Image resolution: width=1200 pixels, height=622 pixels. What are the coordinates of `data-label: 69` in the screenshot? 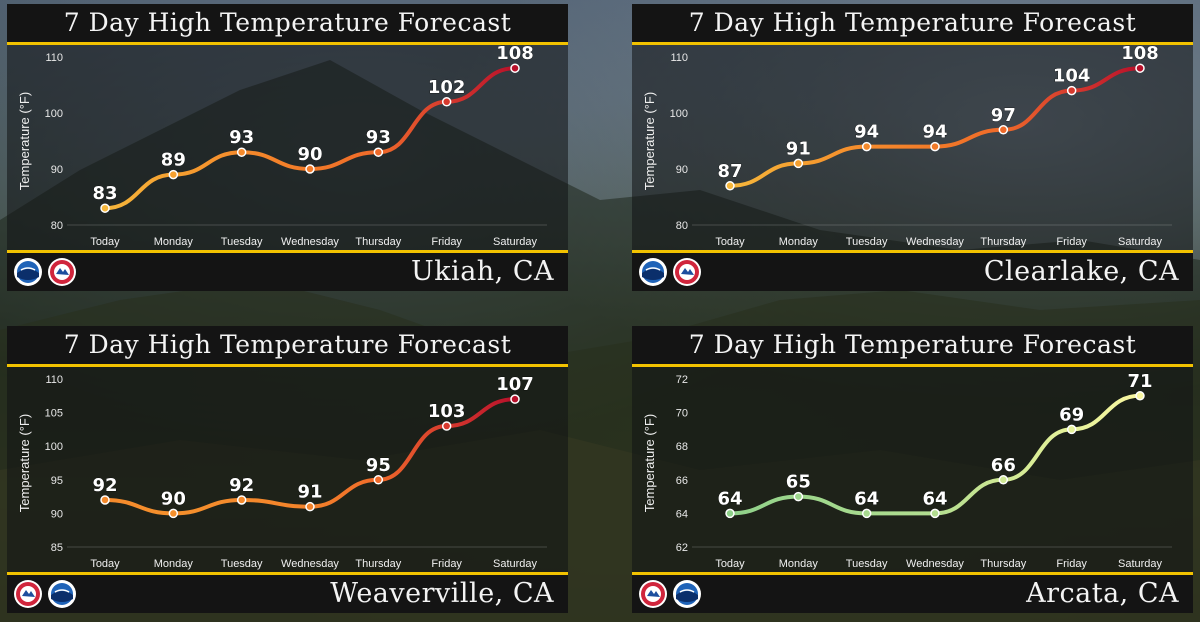 It's located at (1071, 414).